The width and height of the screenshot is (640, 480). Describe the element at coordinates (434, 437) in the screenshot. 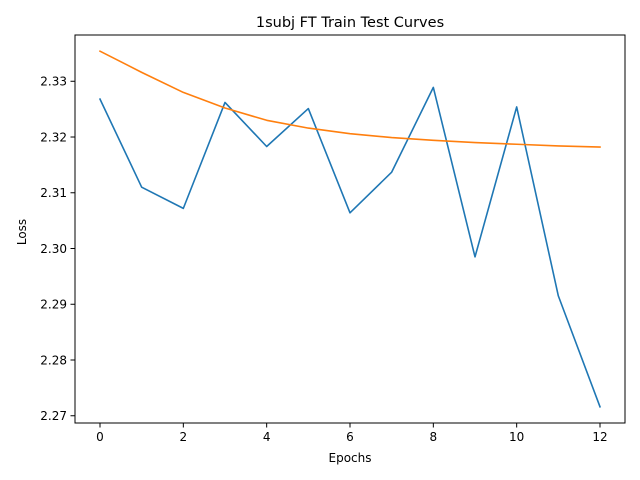

I see `x-tick-label: 8` at that location.